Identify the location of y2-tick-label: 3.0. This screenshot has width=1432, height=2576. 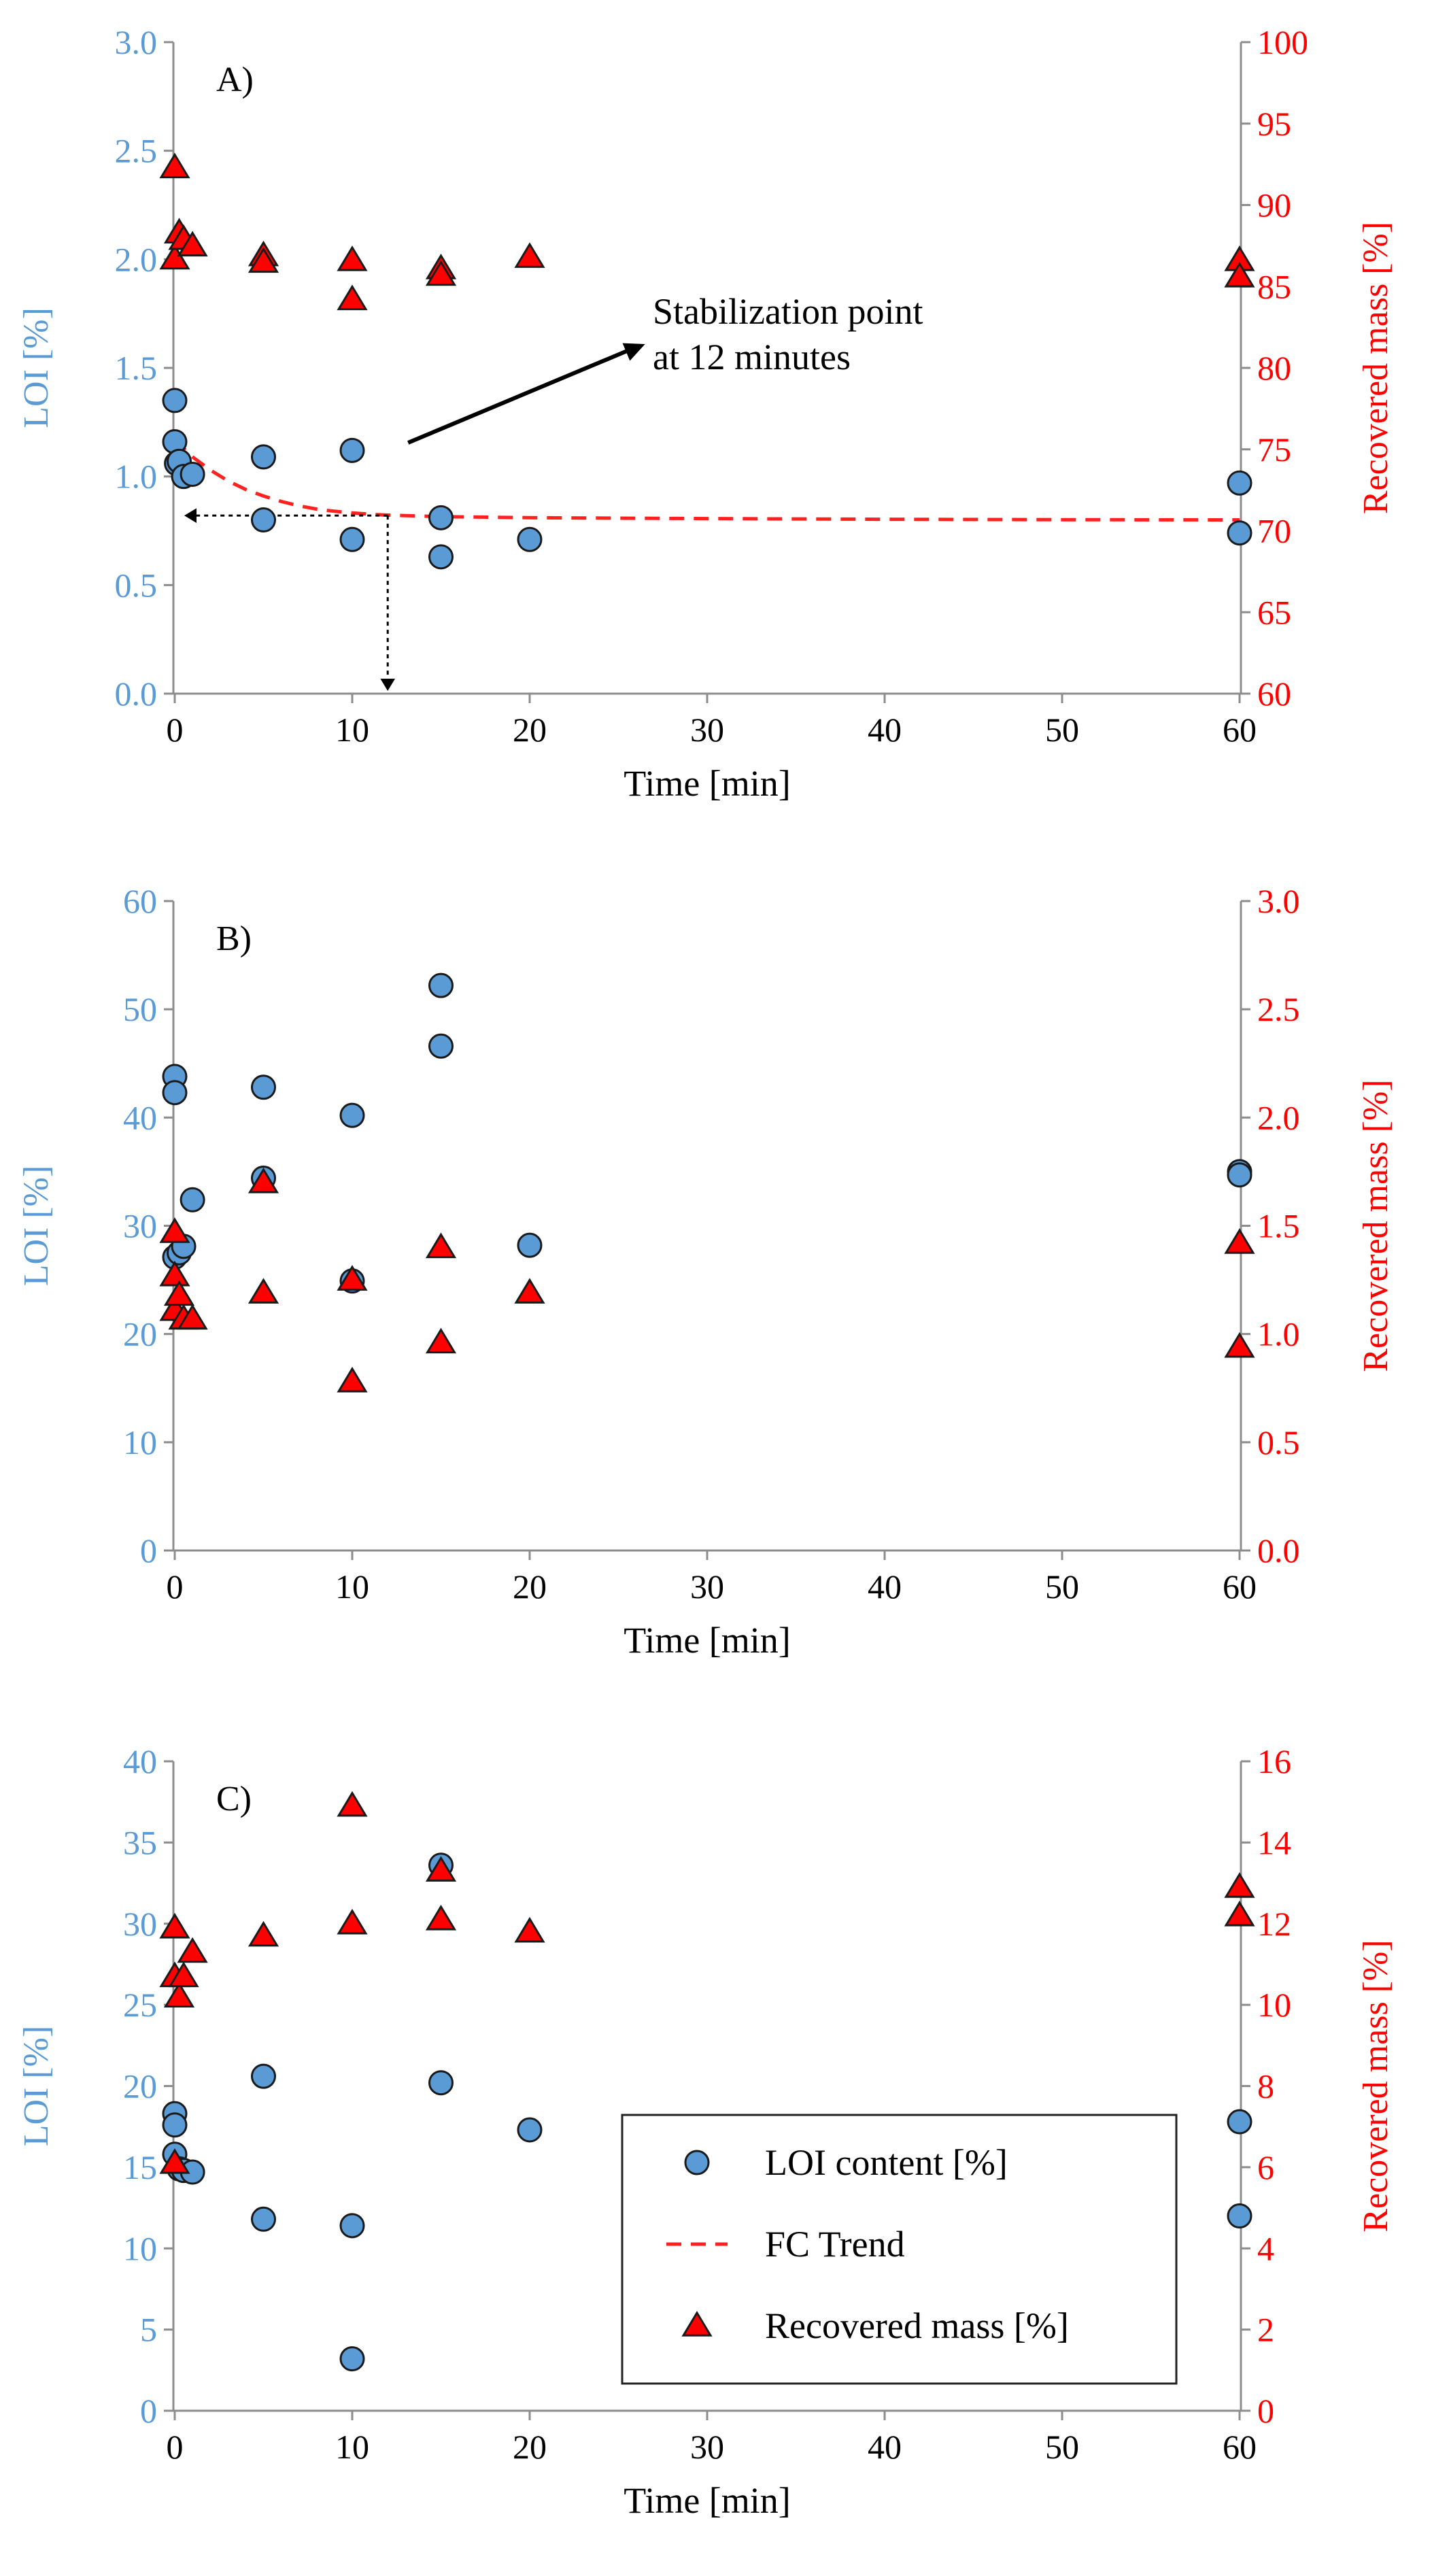
(1278, 901).